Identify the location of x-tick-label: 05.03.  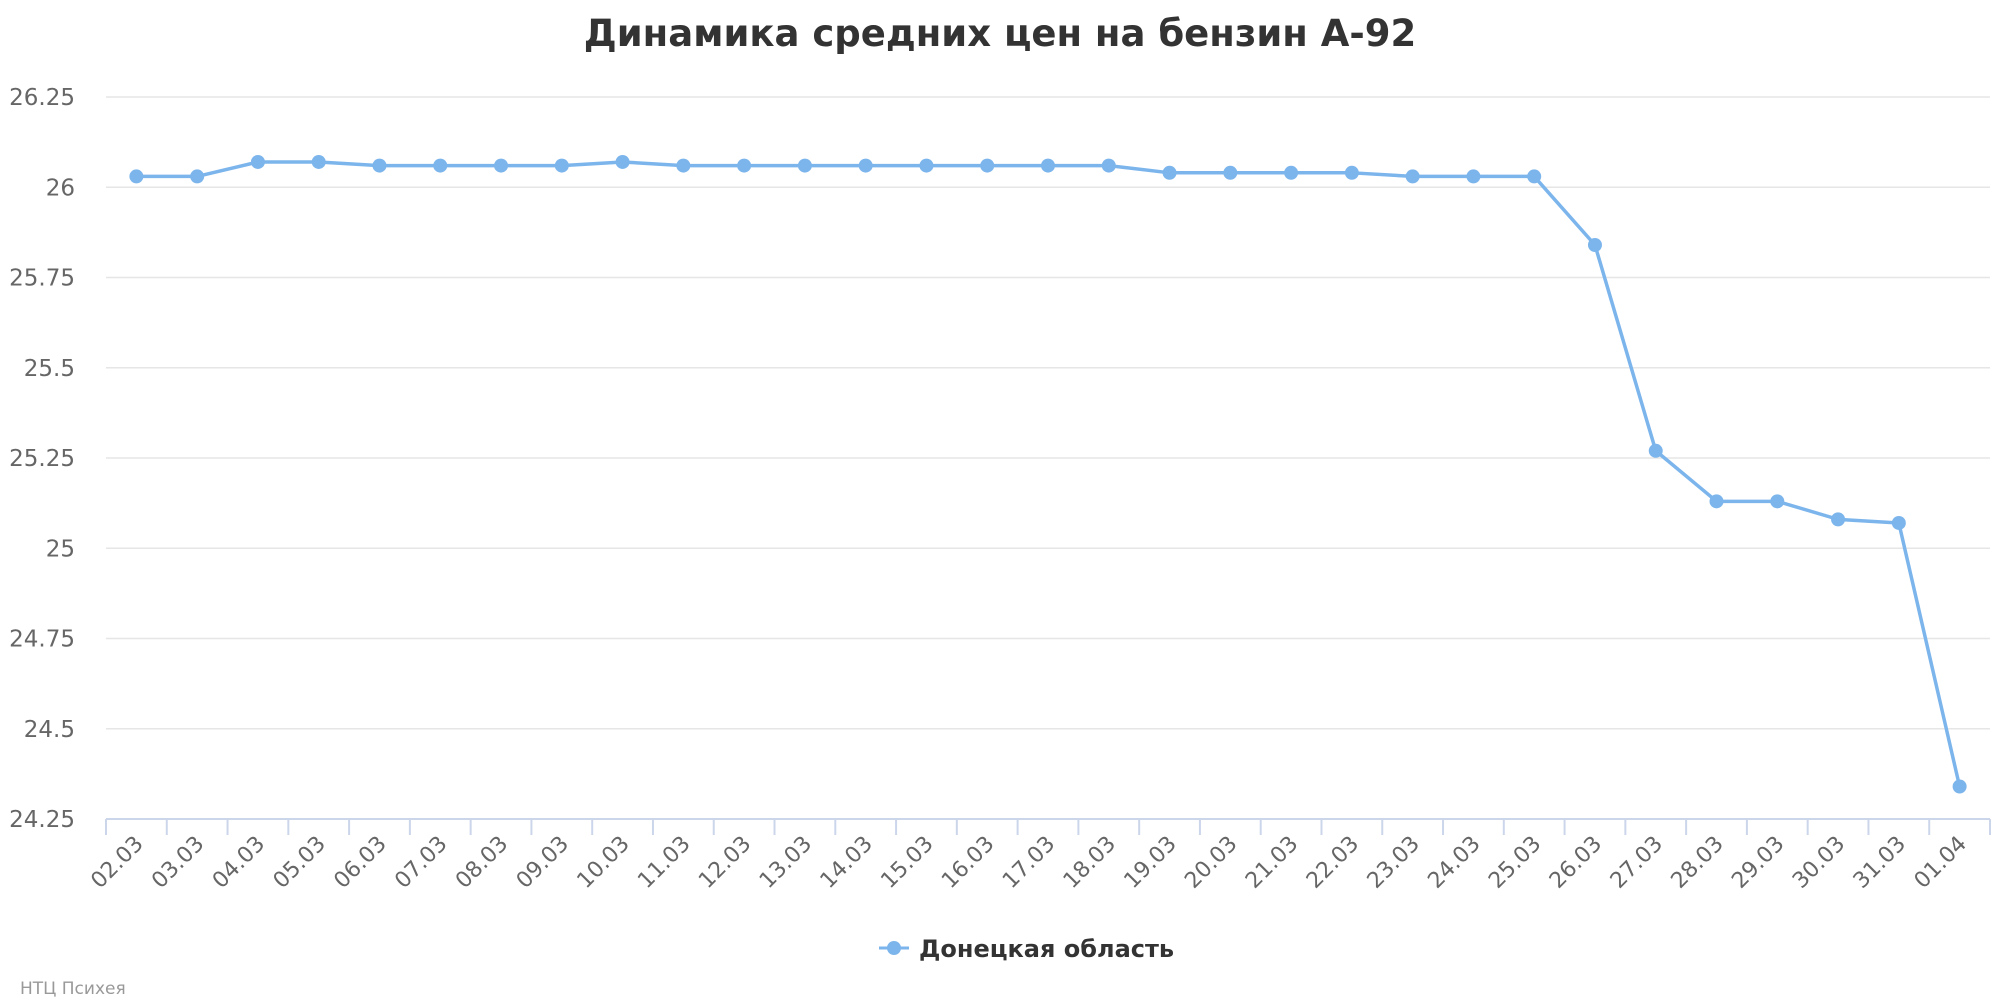
(300, 863).